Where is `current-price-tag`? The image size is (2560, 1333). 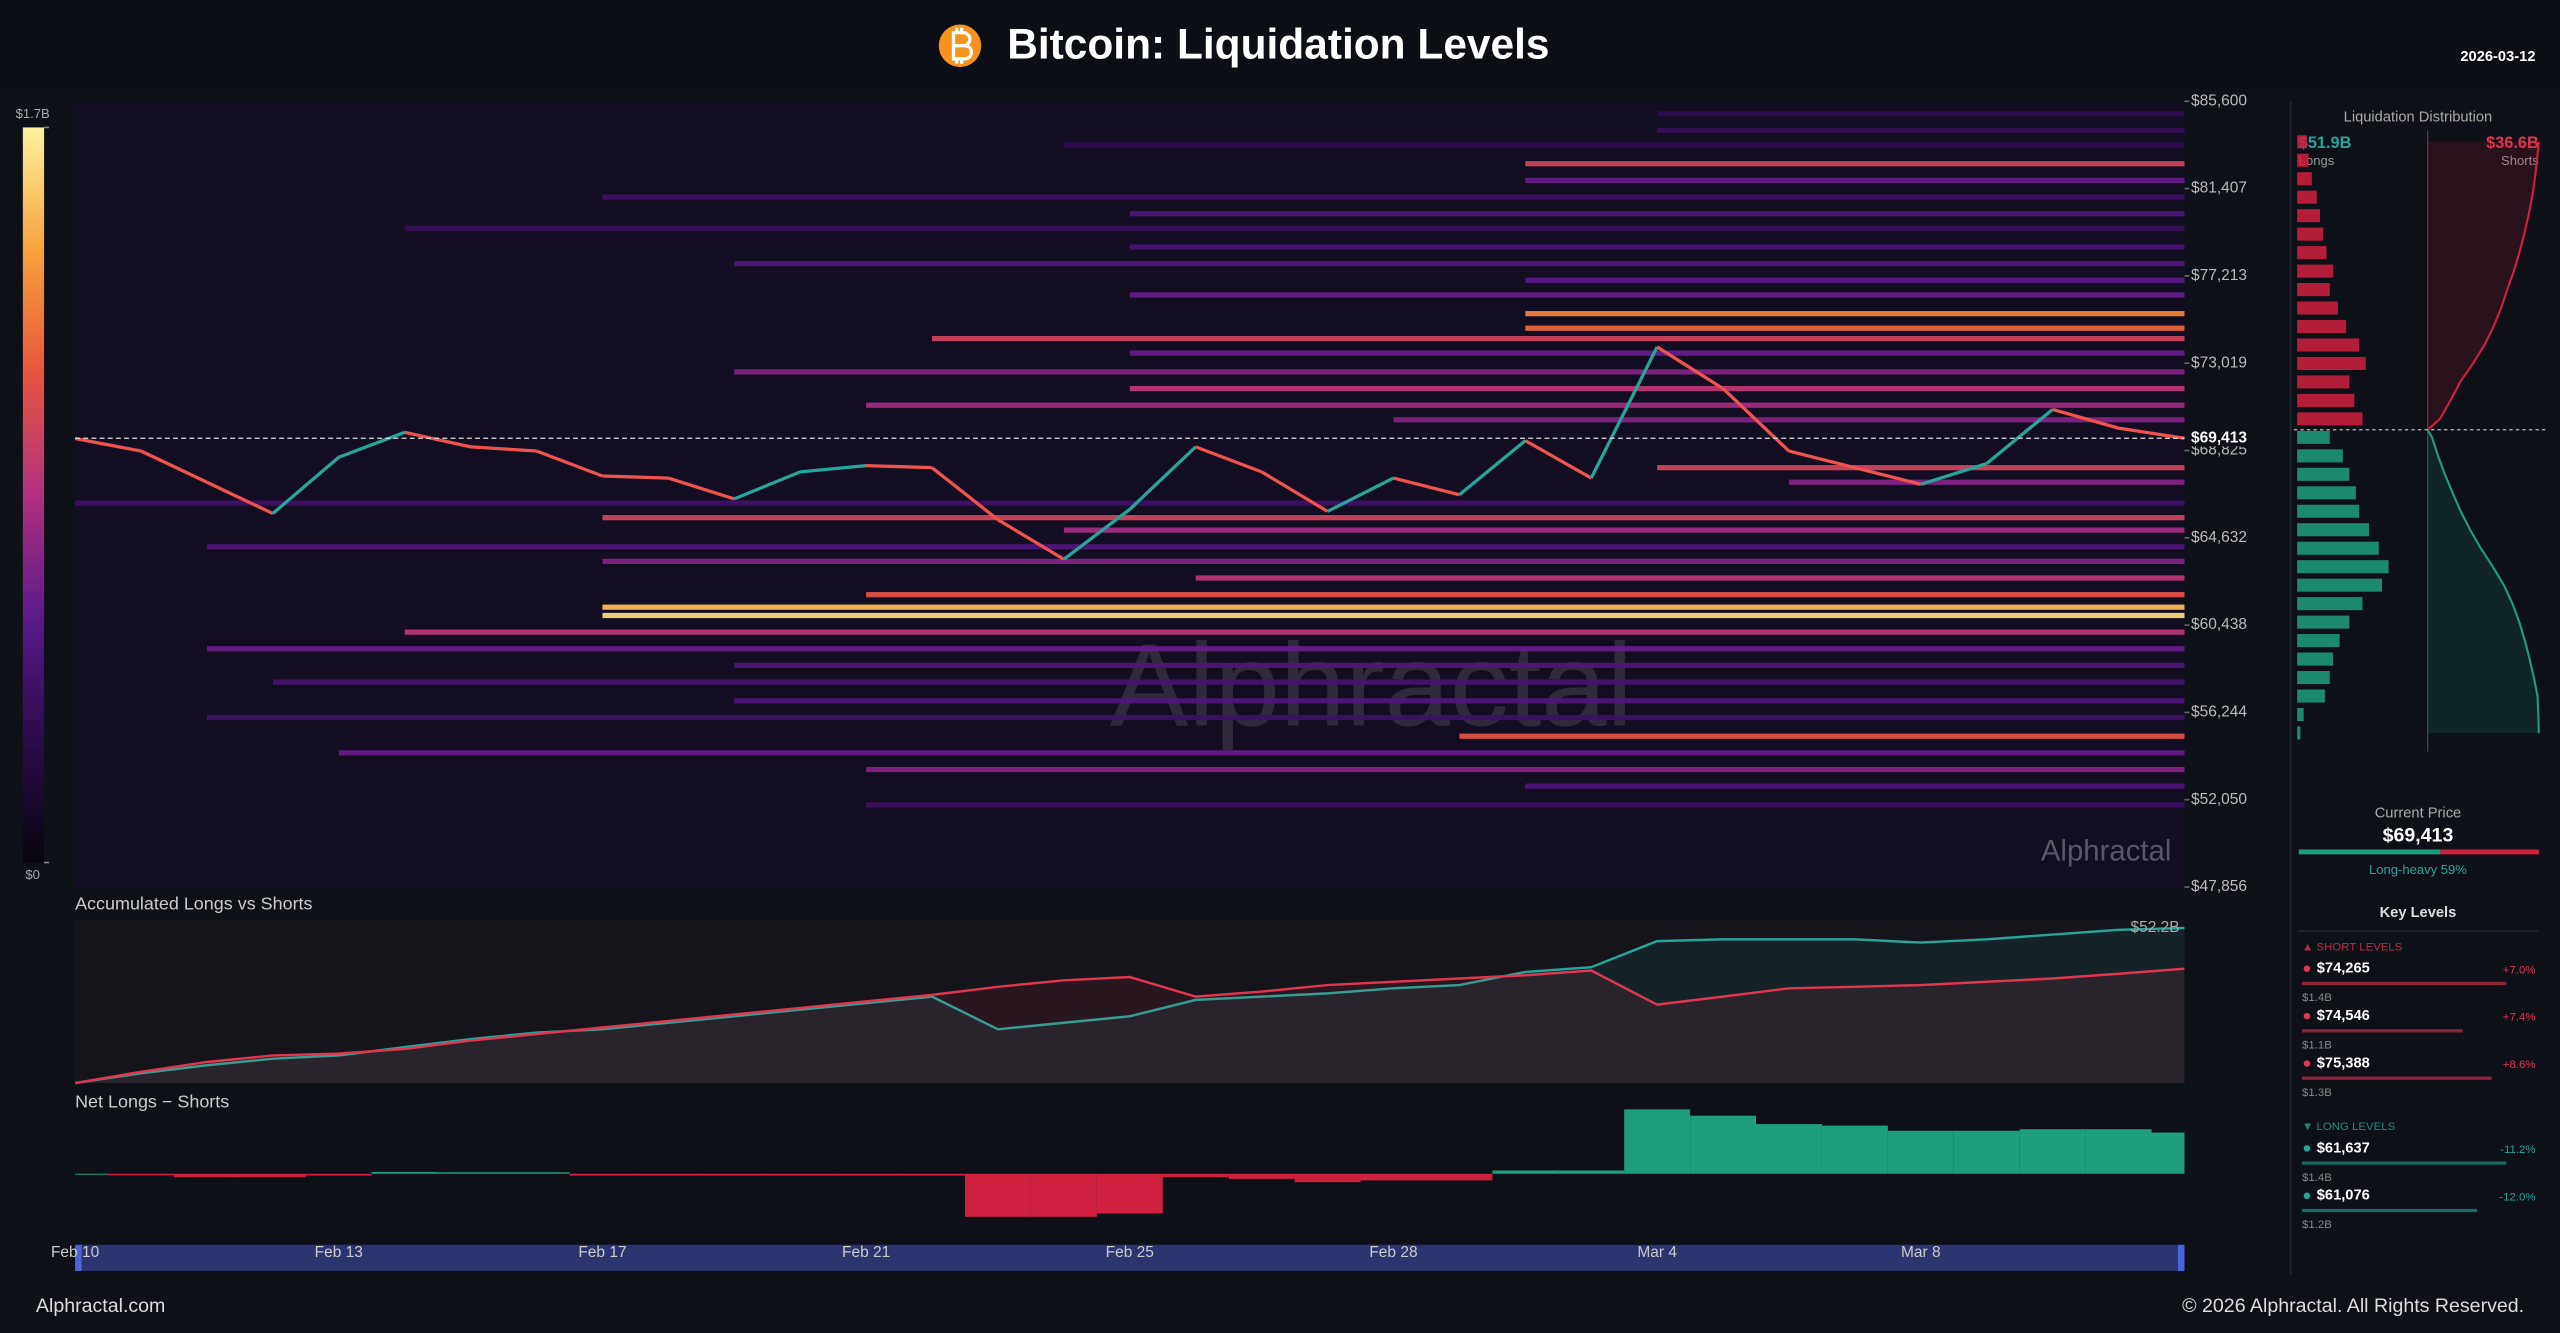 current-price-tag is located at coordinates (2220, 437).